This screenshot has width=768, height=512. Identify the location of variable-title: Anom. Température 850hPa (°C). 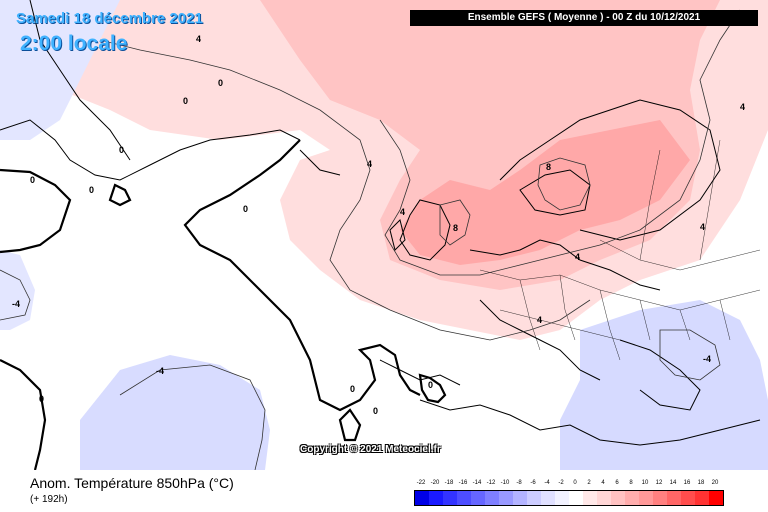
(132, 483).